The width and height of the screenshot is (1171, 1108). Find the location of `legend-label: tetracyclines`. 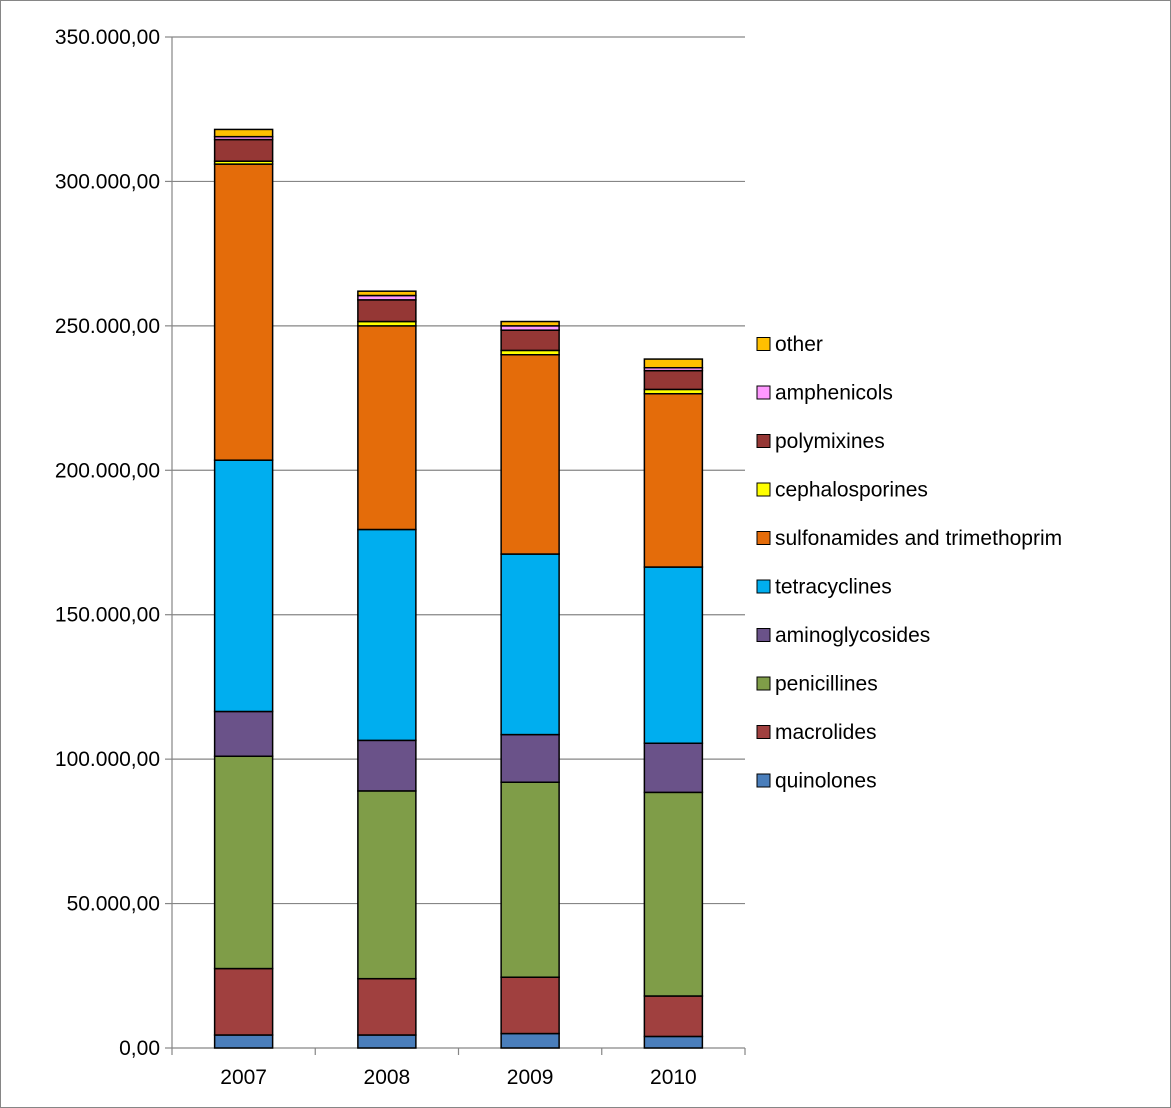

legend-label: tetracyclines is located at coordinates (833, 587).